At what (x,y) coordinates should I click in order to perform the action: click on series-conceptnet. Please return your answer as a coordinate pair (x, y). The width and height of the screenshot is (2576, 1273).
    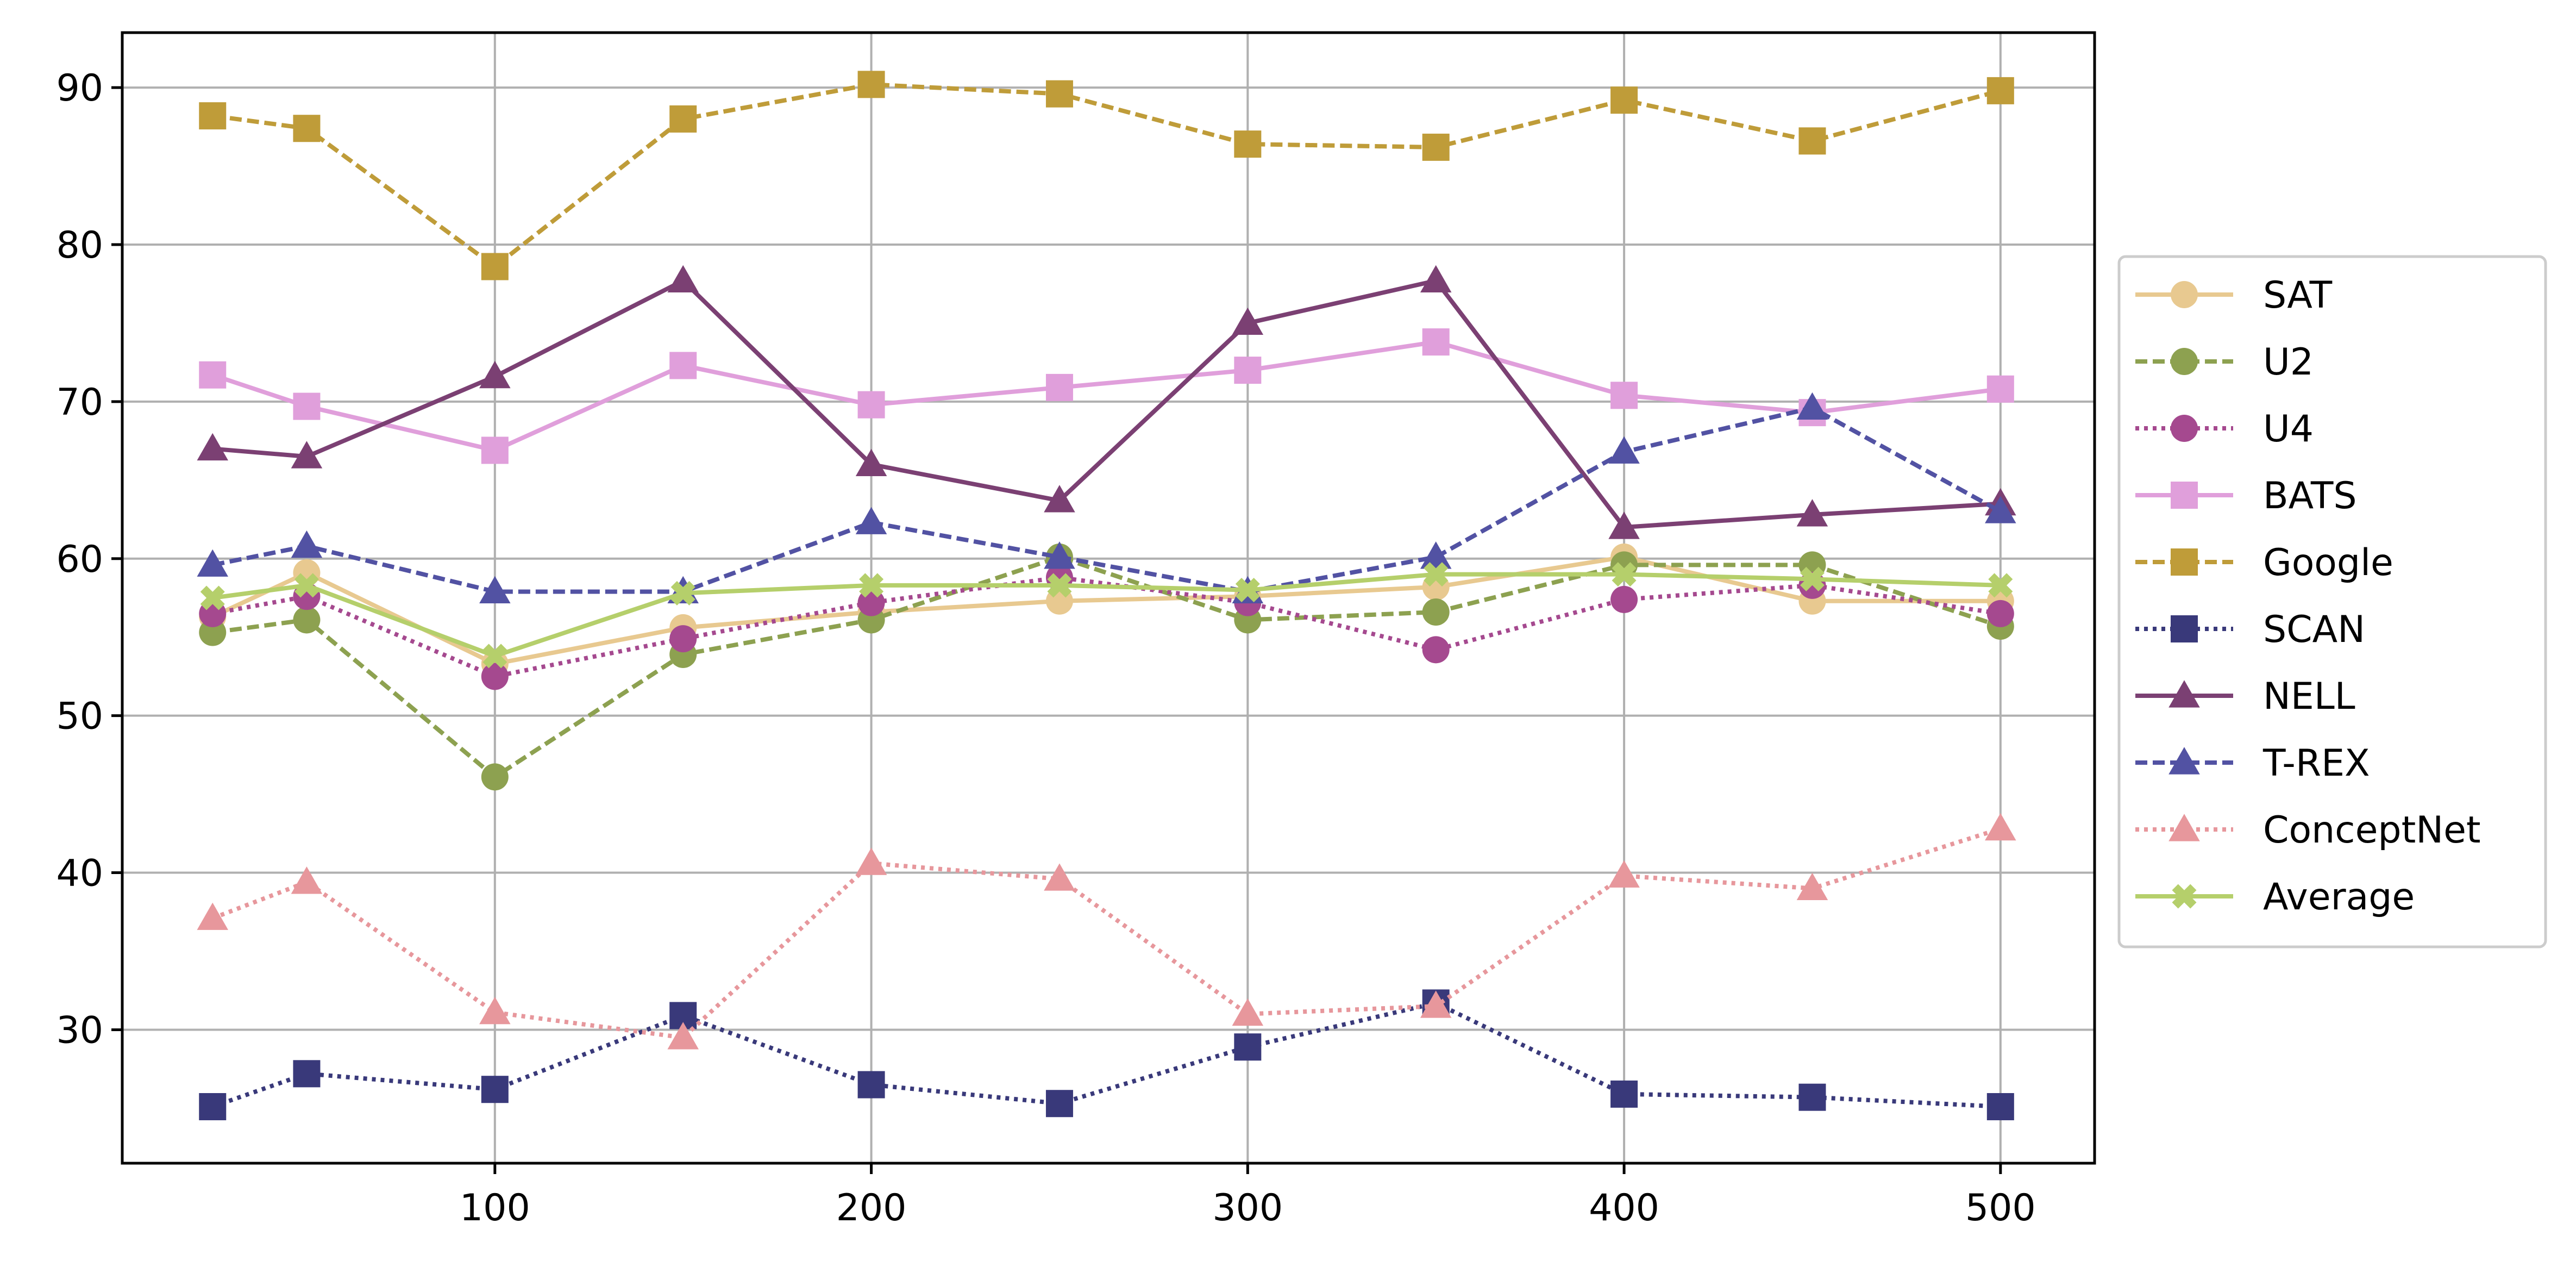
    Looking at the image, I should click on (1106, 931).